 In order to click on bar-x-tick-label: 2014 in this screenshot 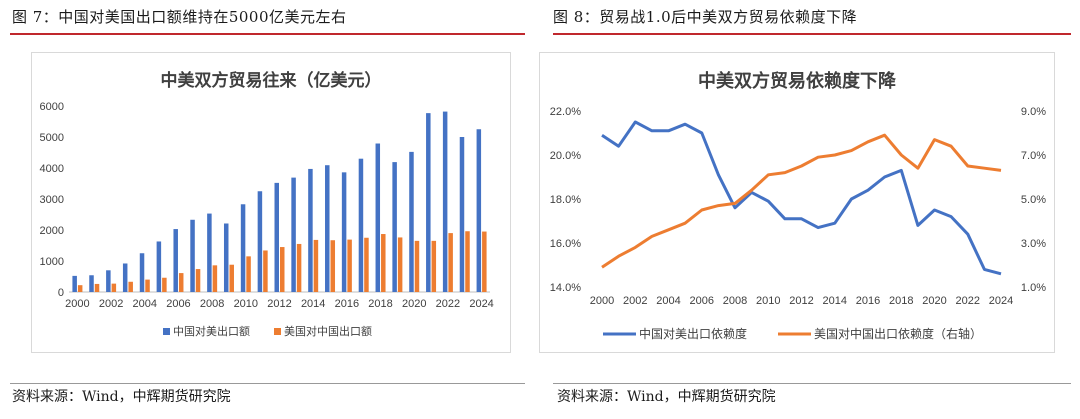, I will do `click(313, 304)`.